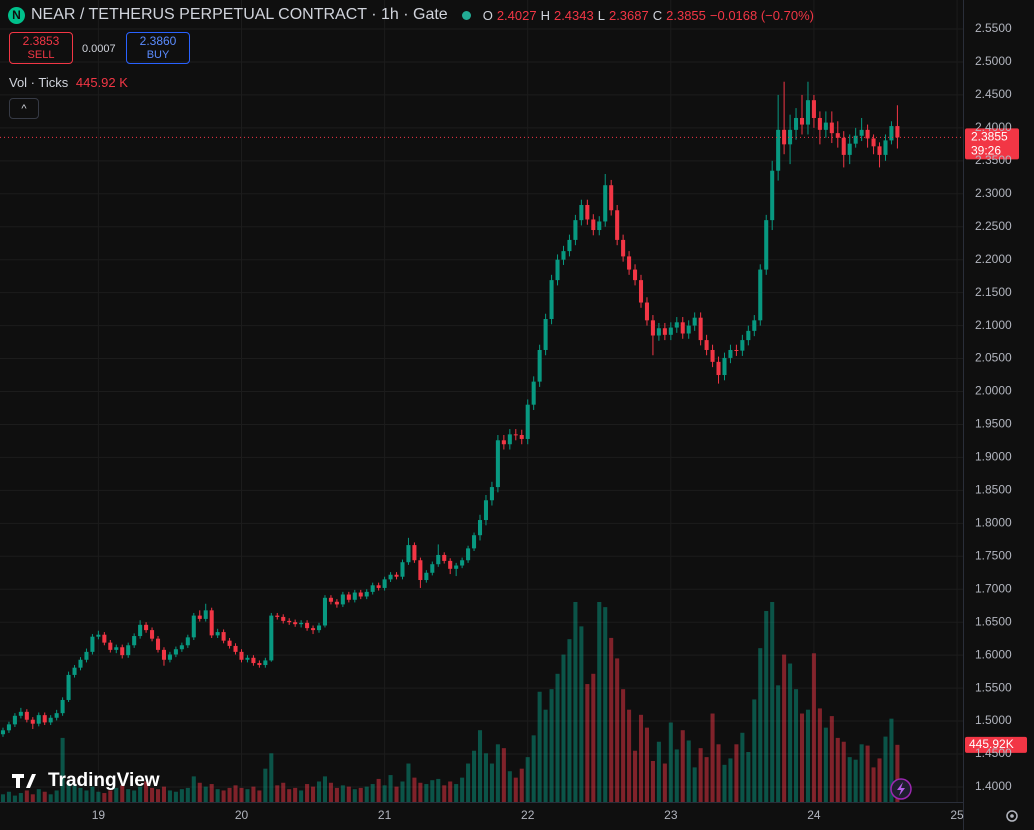 Image resolution: width=1034 pixels, height=830 pixels. I want to click on x-tick-label: 24, so click(814, 815).